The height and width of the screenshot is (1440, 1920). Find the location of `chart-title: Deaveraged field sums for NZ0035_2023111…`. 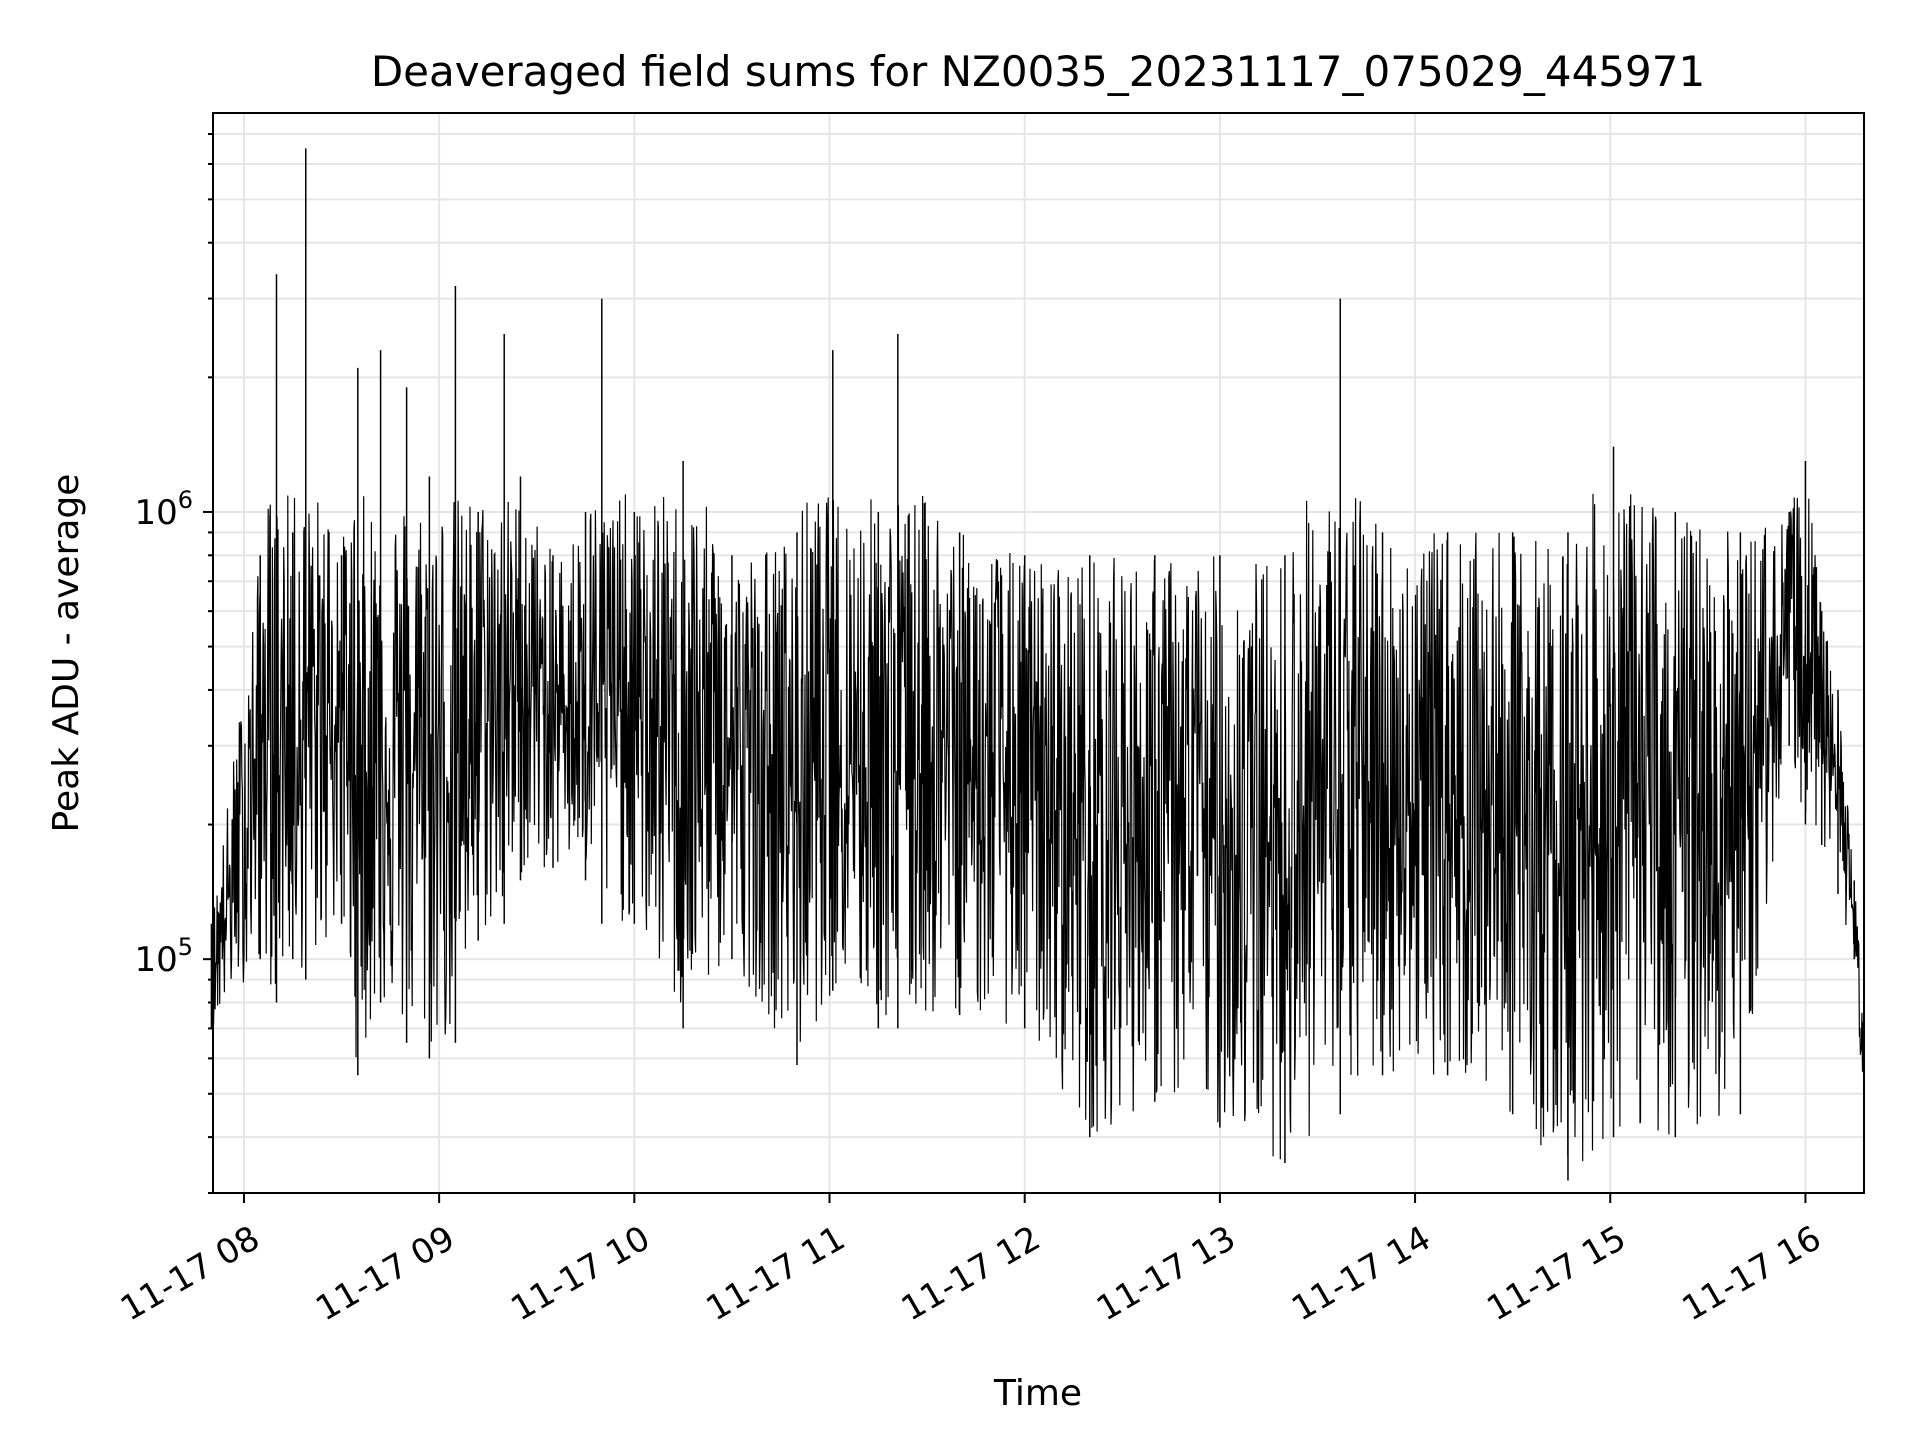

chart-title: Deaveraged field sums for NZ0035_2023111… is located at coordinates (1038, 71).